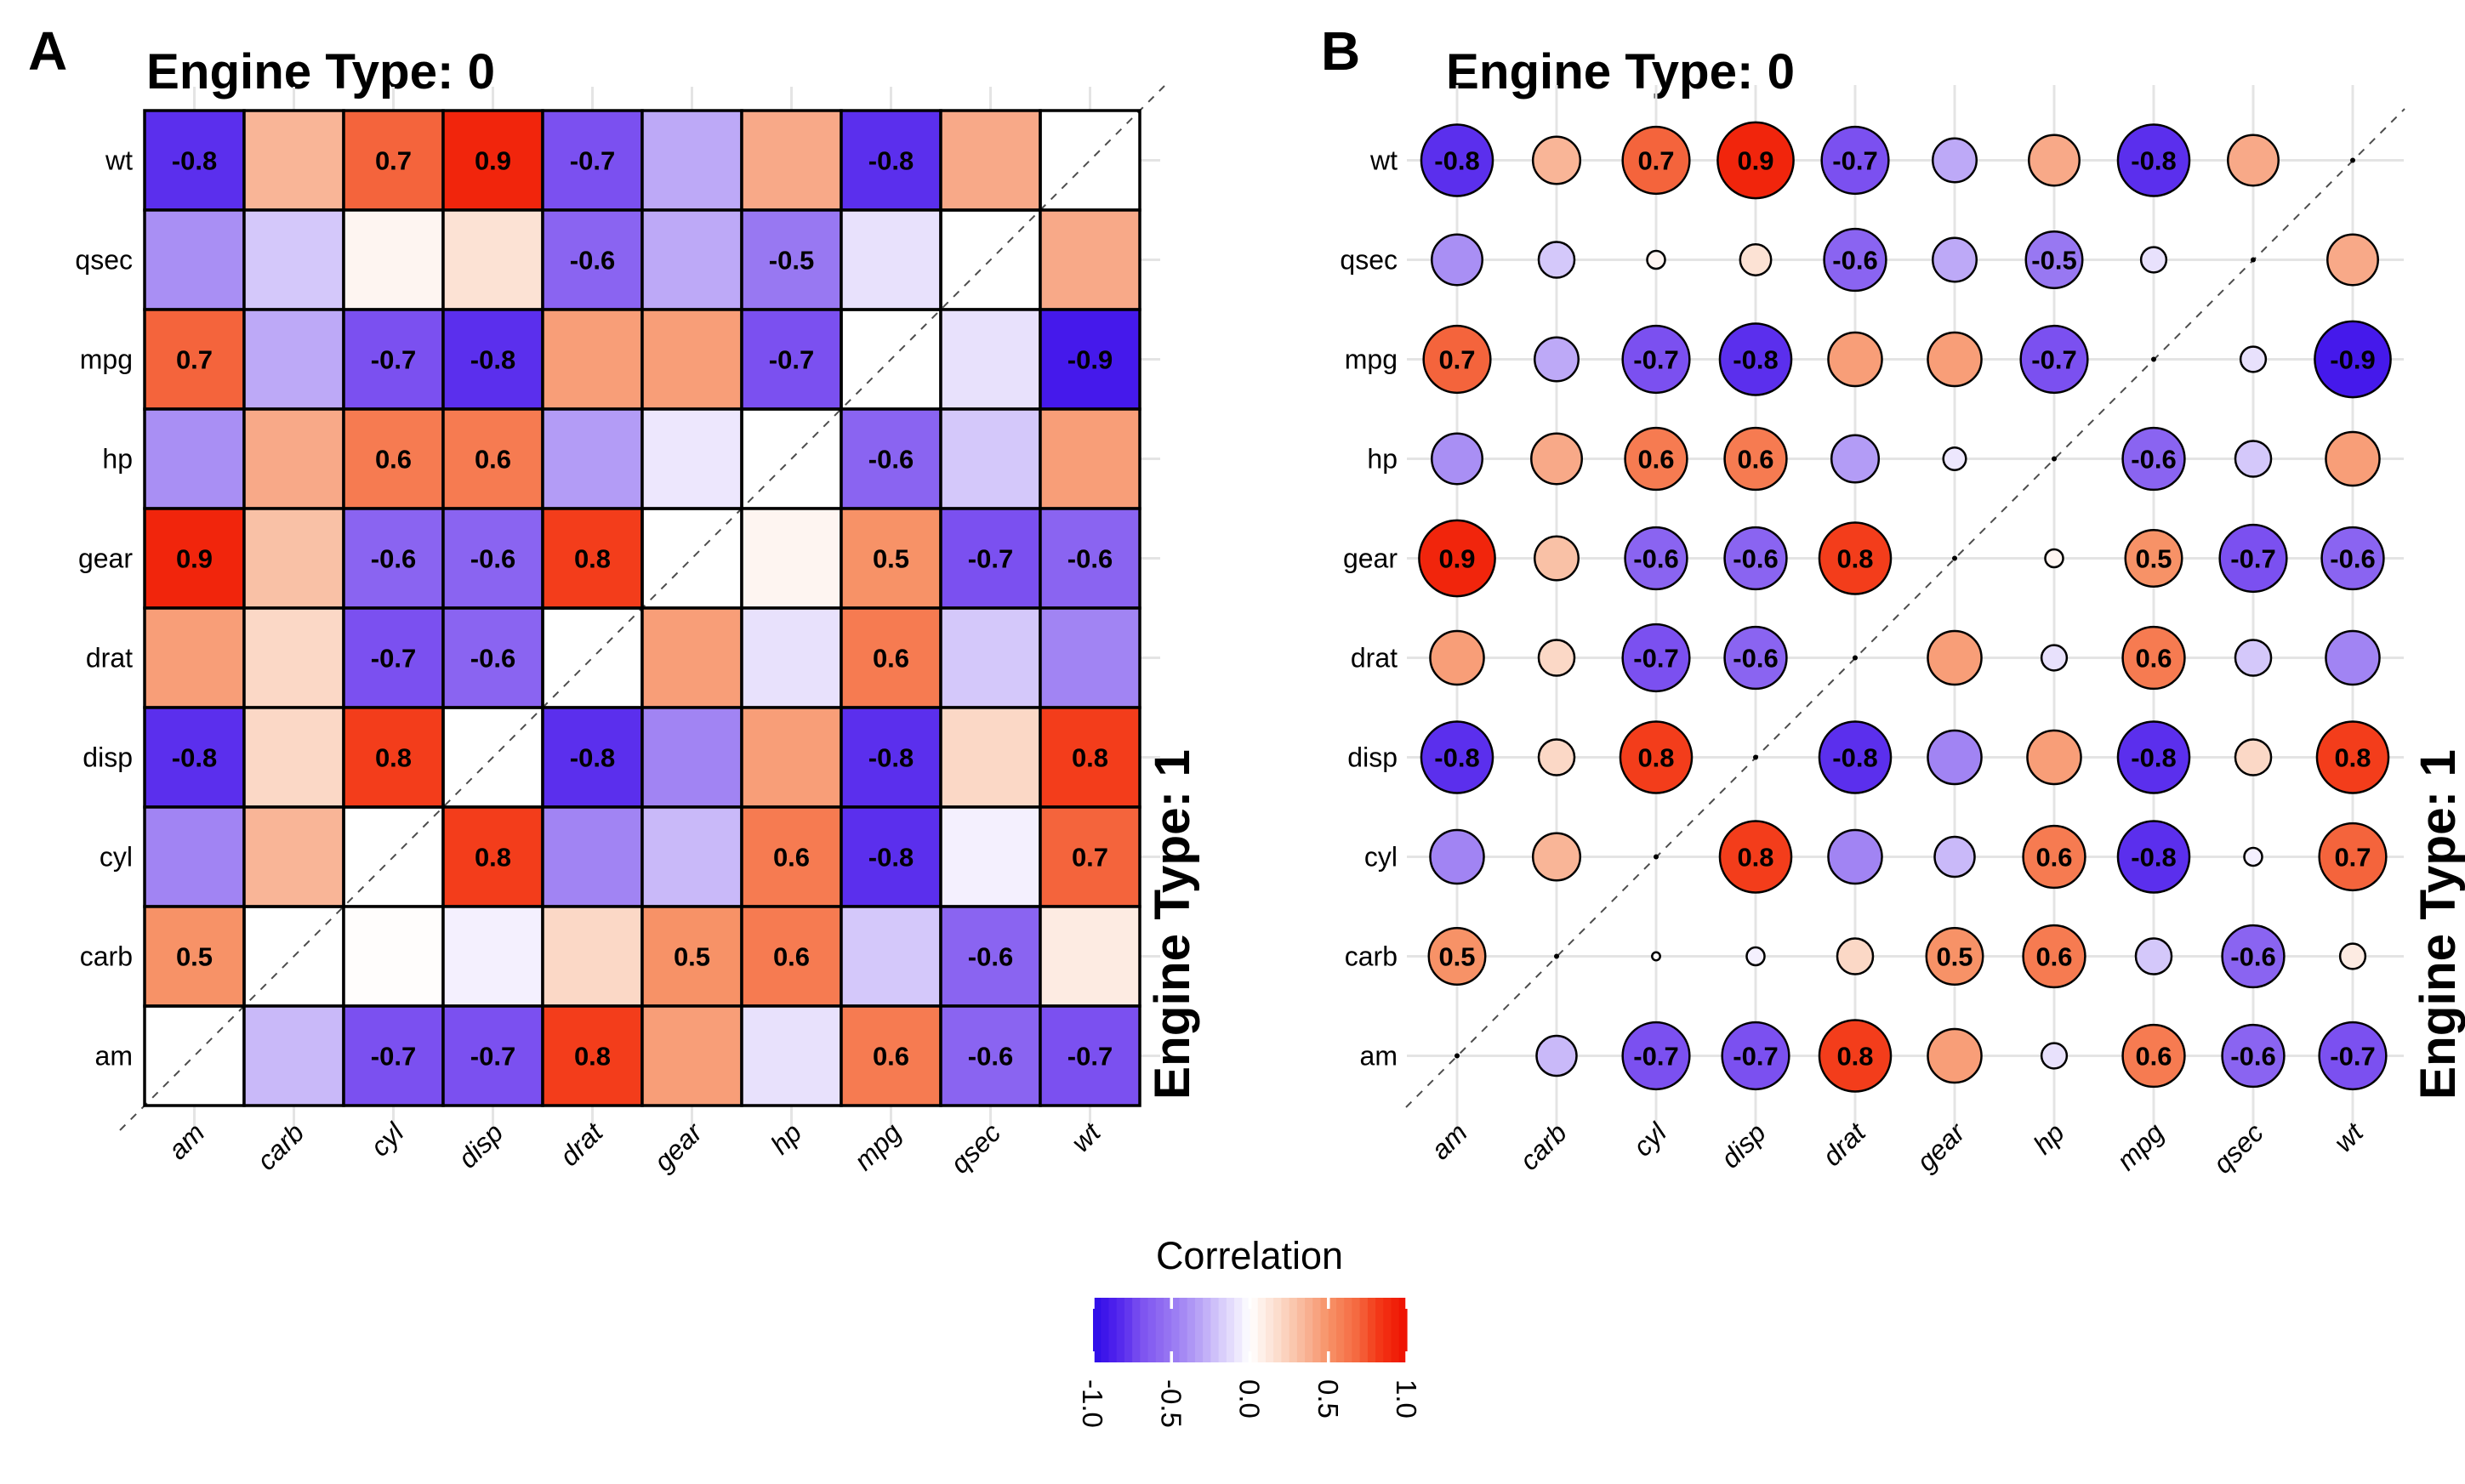  I want to click on panel-a-letter: A, so click(47, 51).